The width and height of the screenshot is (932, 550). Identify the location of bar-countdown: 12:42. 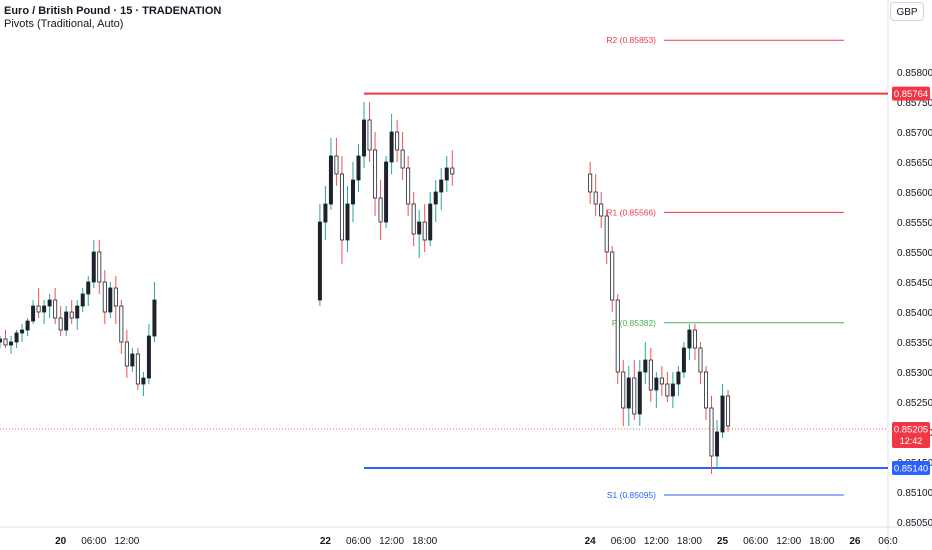
(911, 441).